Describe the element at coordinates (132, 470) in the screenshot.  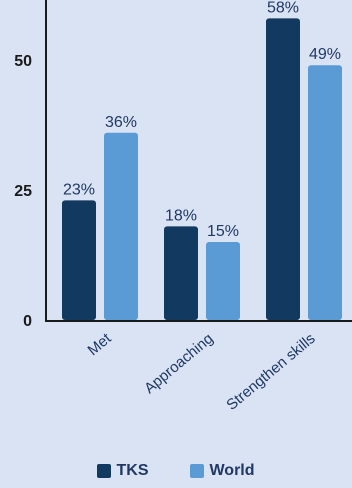
I see `legend-label-tks: TKS` at that location.